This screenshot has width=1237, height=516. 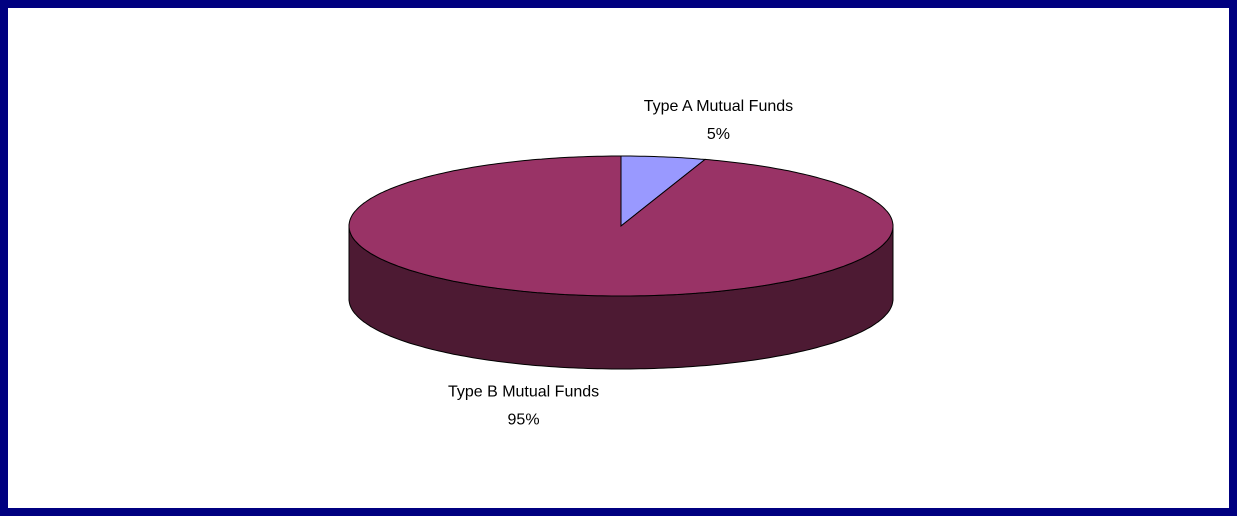 I want to click on slice-label: Type A Mutual Funds, so click(x=718, y=106).